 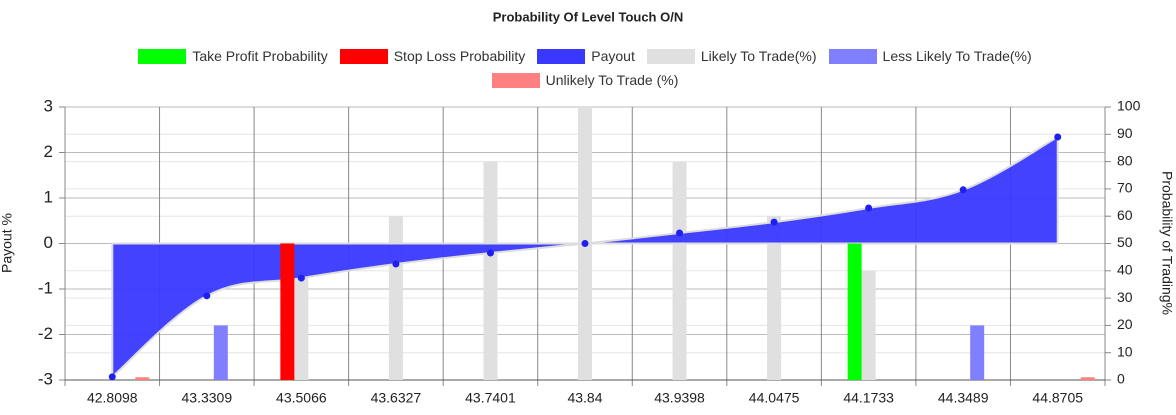 I want to click on y2-axis-title: Probability of Trading%, so click(x=1167, y=243).